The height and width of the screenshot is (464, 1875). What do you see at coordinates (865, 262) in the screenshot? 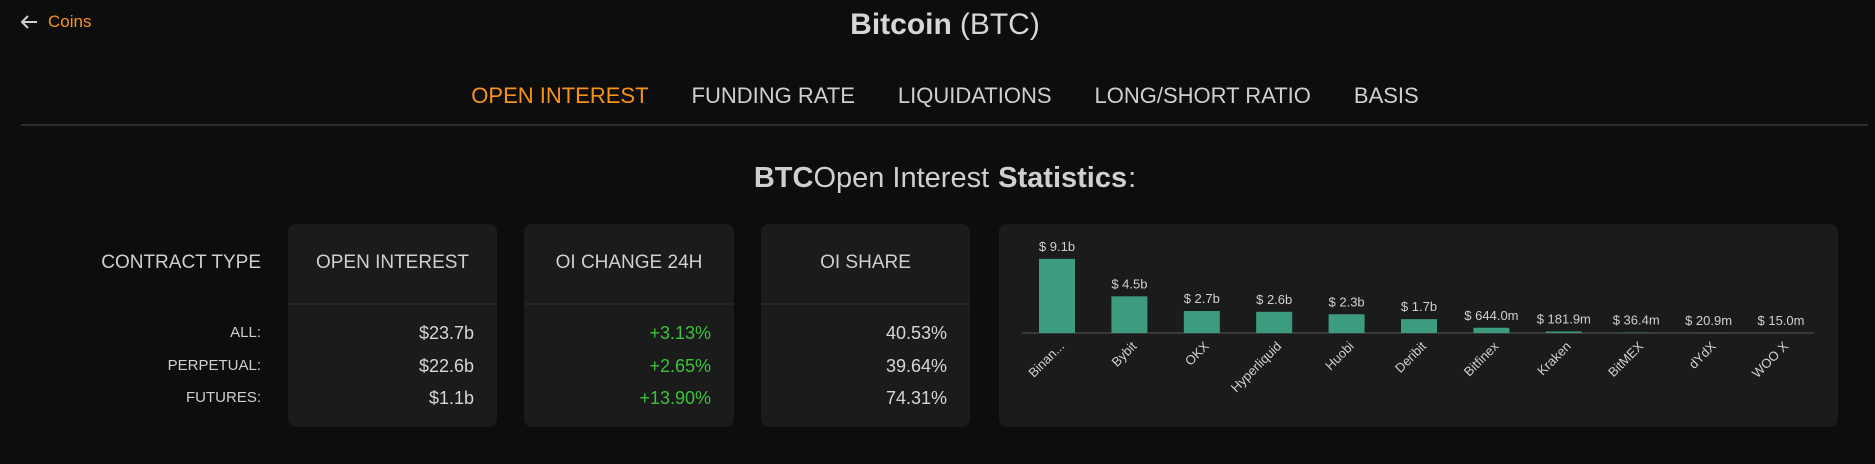
I see `column-header: OI SHARE` at bounding box center [865, 262].